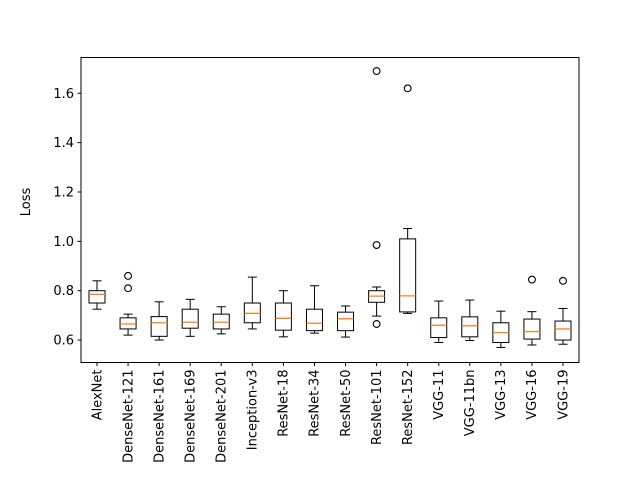 The width and height of the screenshot is (640, 480). What do you see at coordinates (284, 403) in the screenshot?
I see `x-tick-label: ResNet-18` at bounding box center [284, 403].